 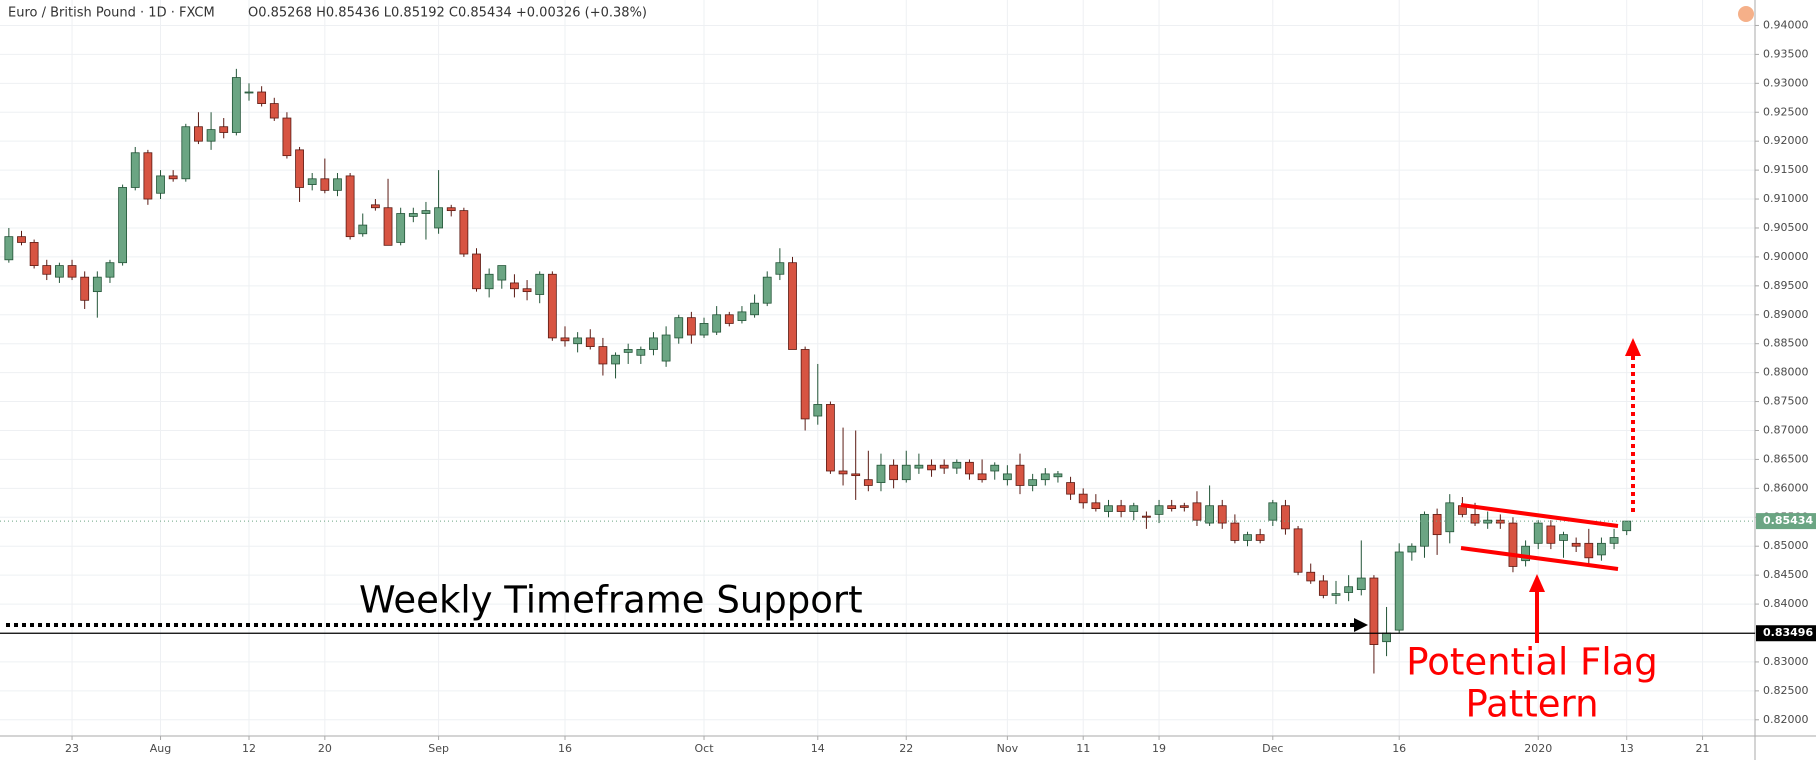 What do you see at coordinates (111, 13) in the screenshot?
I see `chart-title: Euro / British Pound · 1D · FXCM` at bounding box center [111, 13].